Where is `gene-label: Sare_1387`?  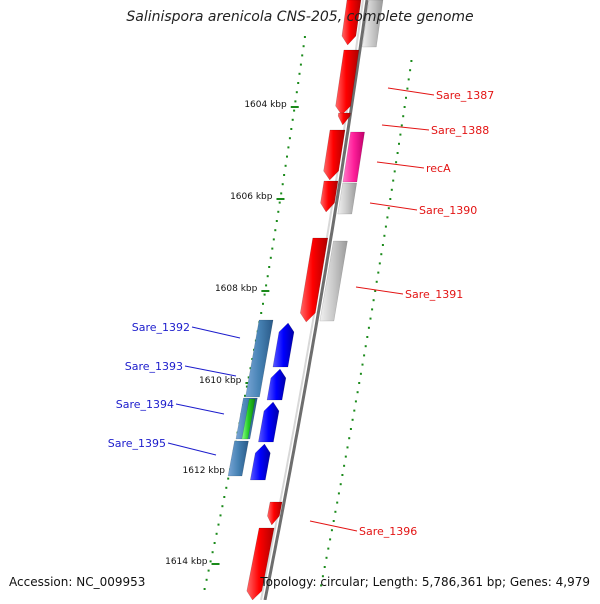 gene-label: Sare_1387 is located at coordinates (465, 95).